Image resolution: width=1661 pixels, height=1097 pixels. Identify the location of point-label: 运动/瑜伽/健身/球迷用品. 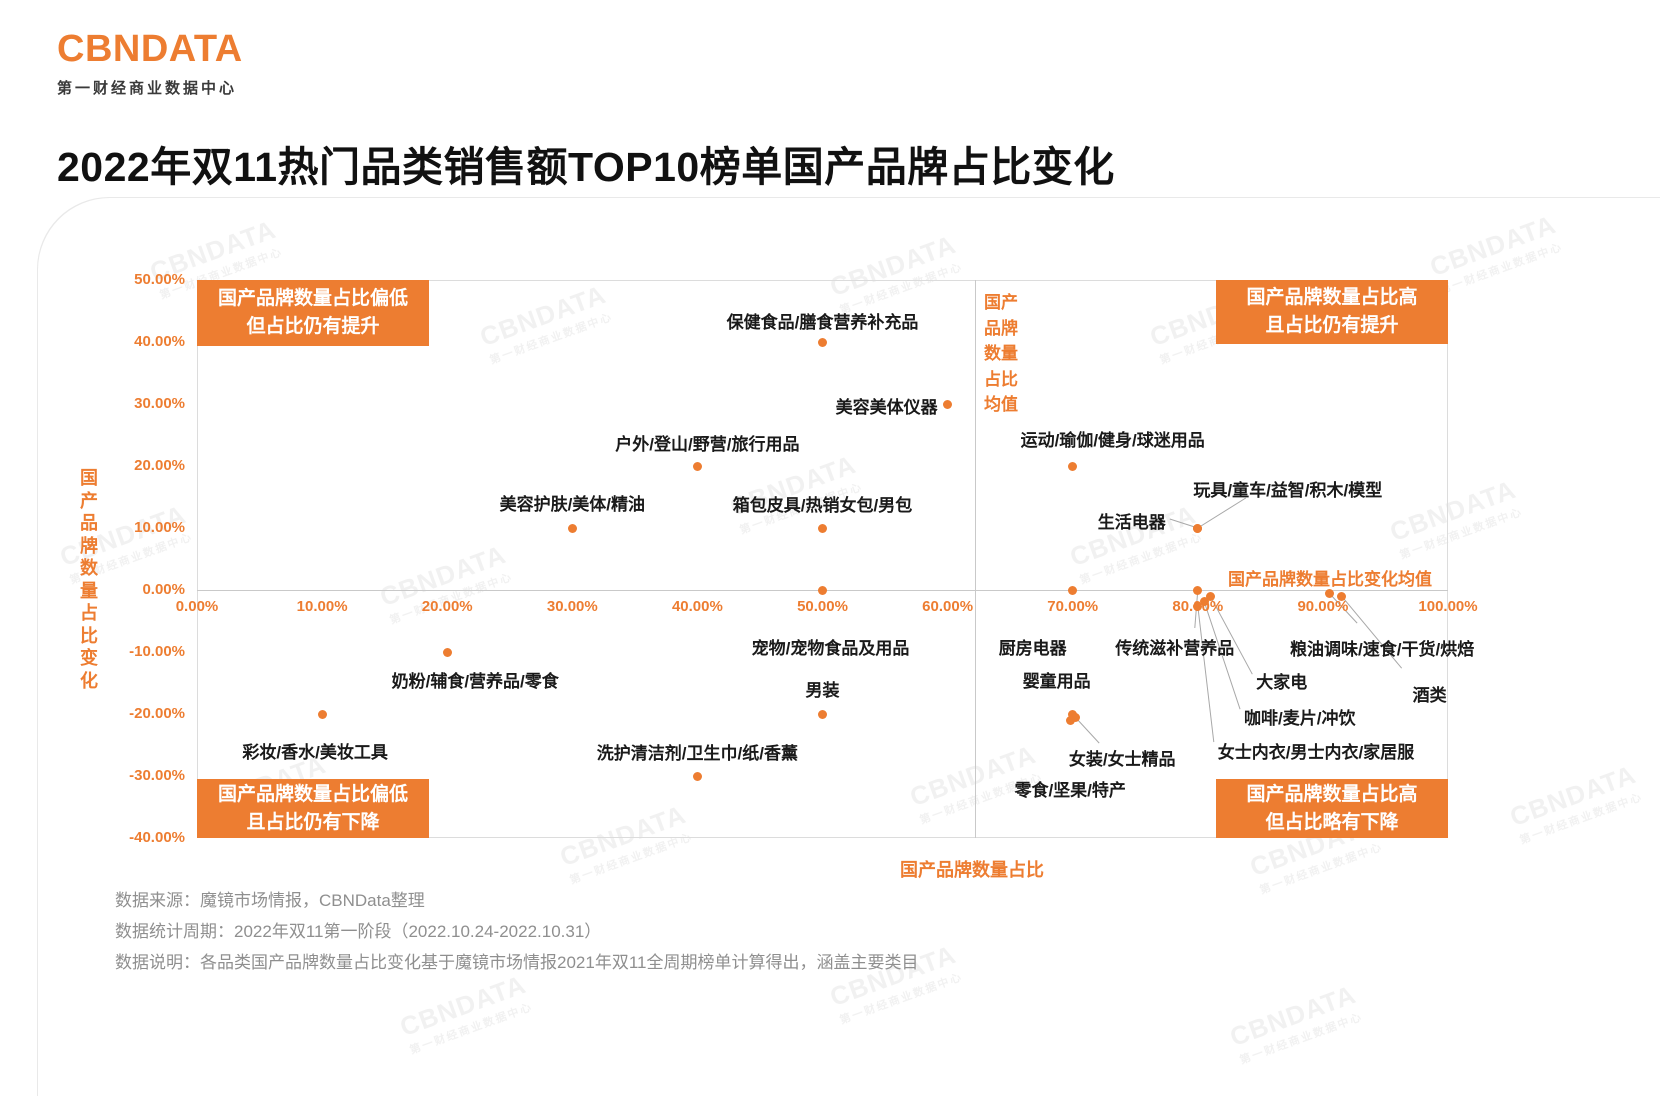
(1112, 440).